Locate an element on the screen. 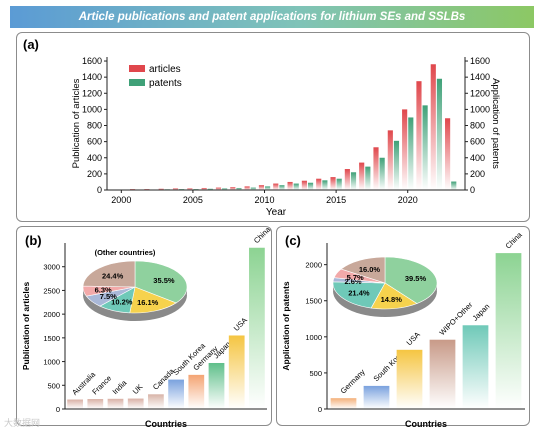 The height and width of the screenshot is (433, 545). country-label: China is located at coordinates (514, 240).